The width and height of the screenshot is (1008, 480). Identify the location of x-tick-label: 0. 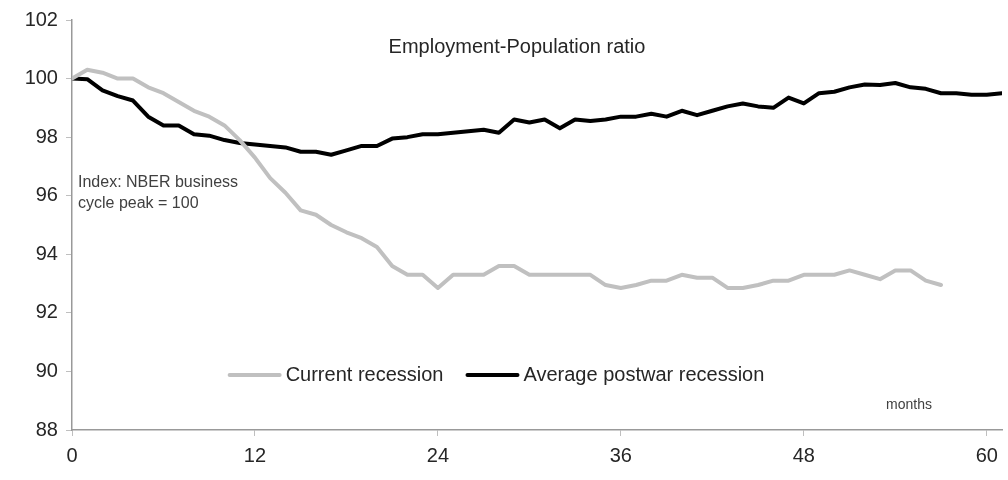
(72, 454).